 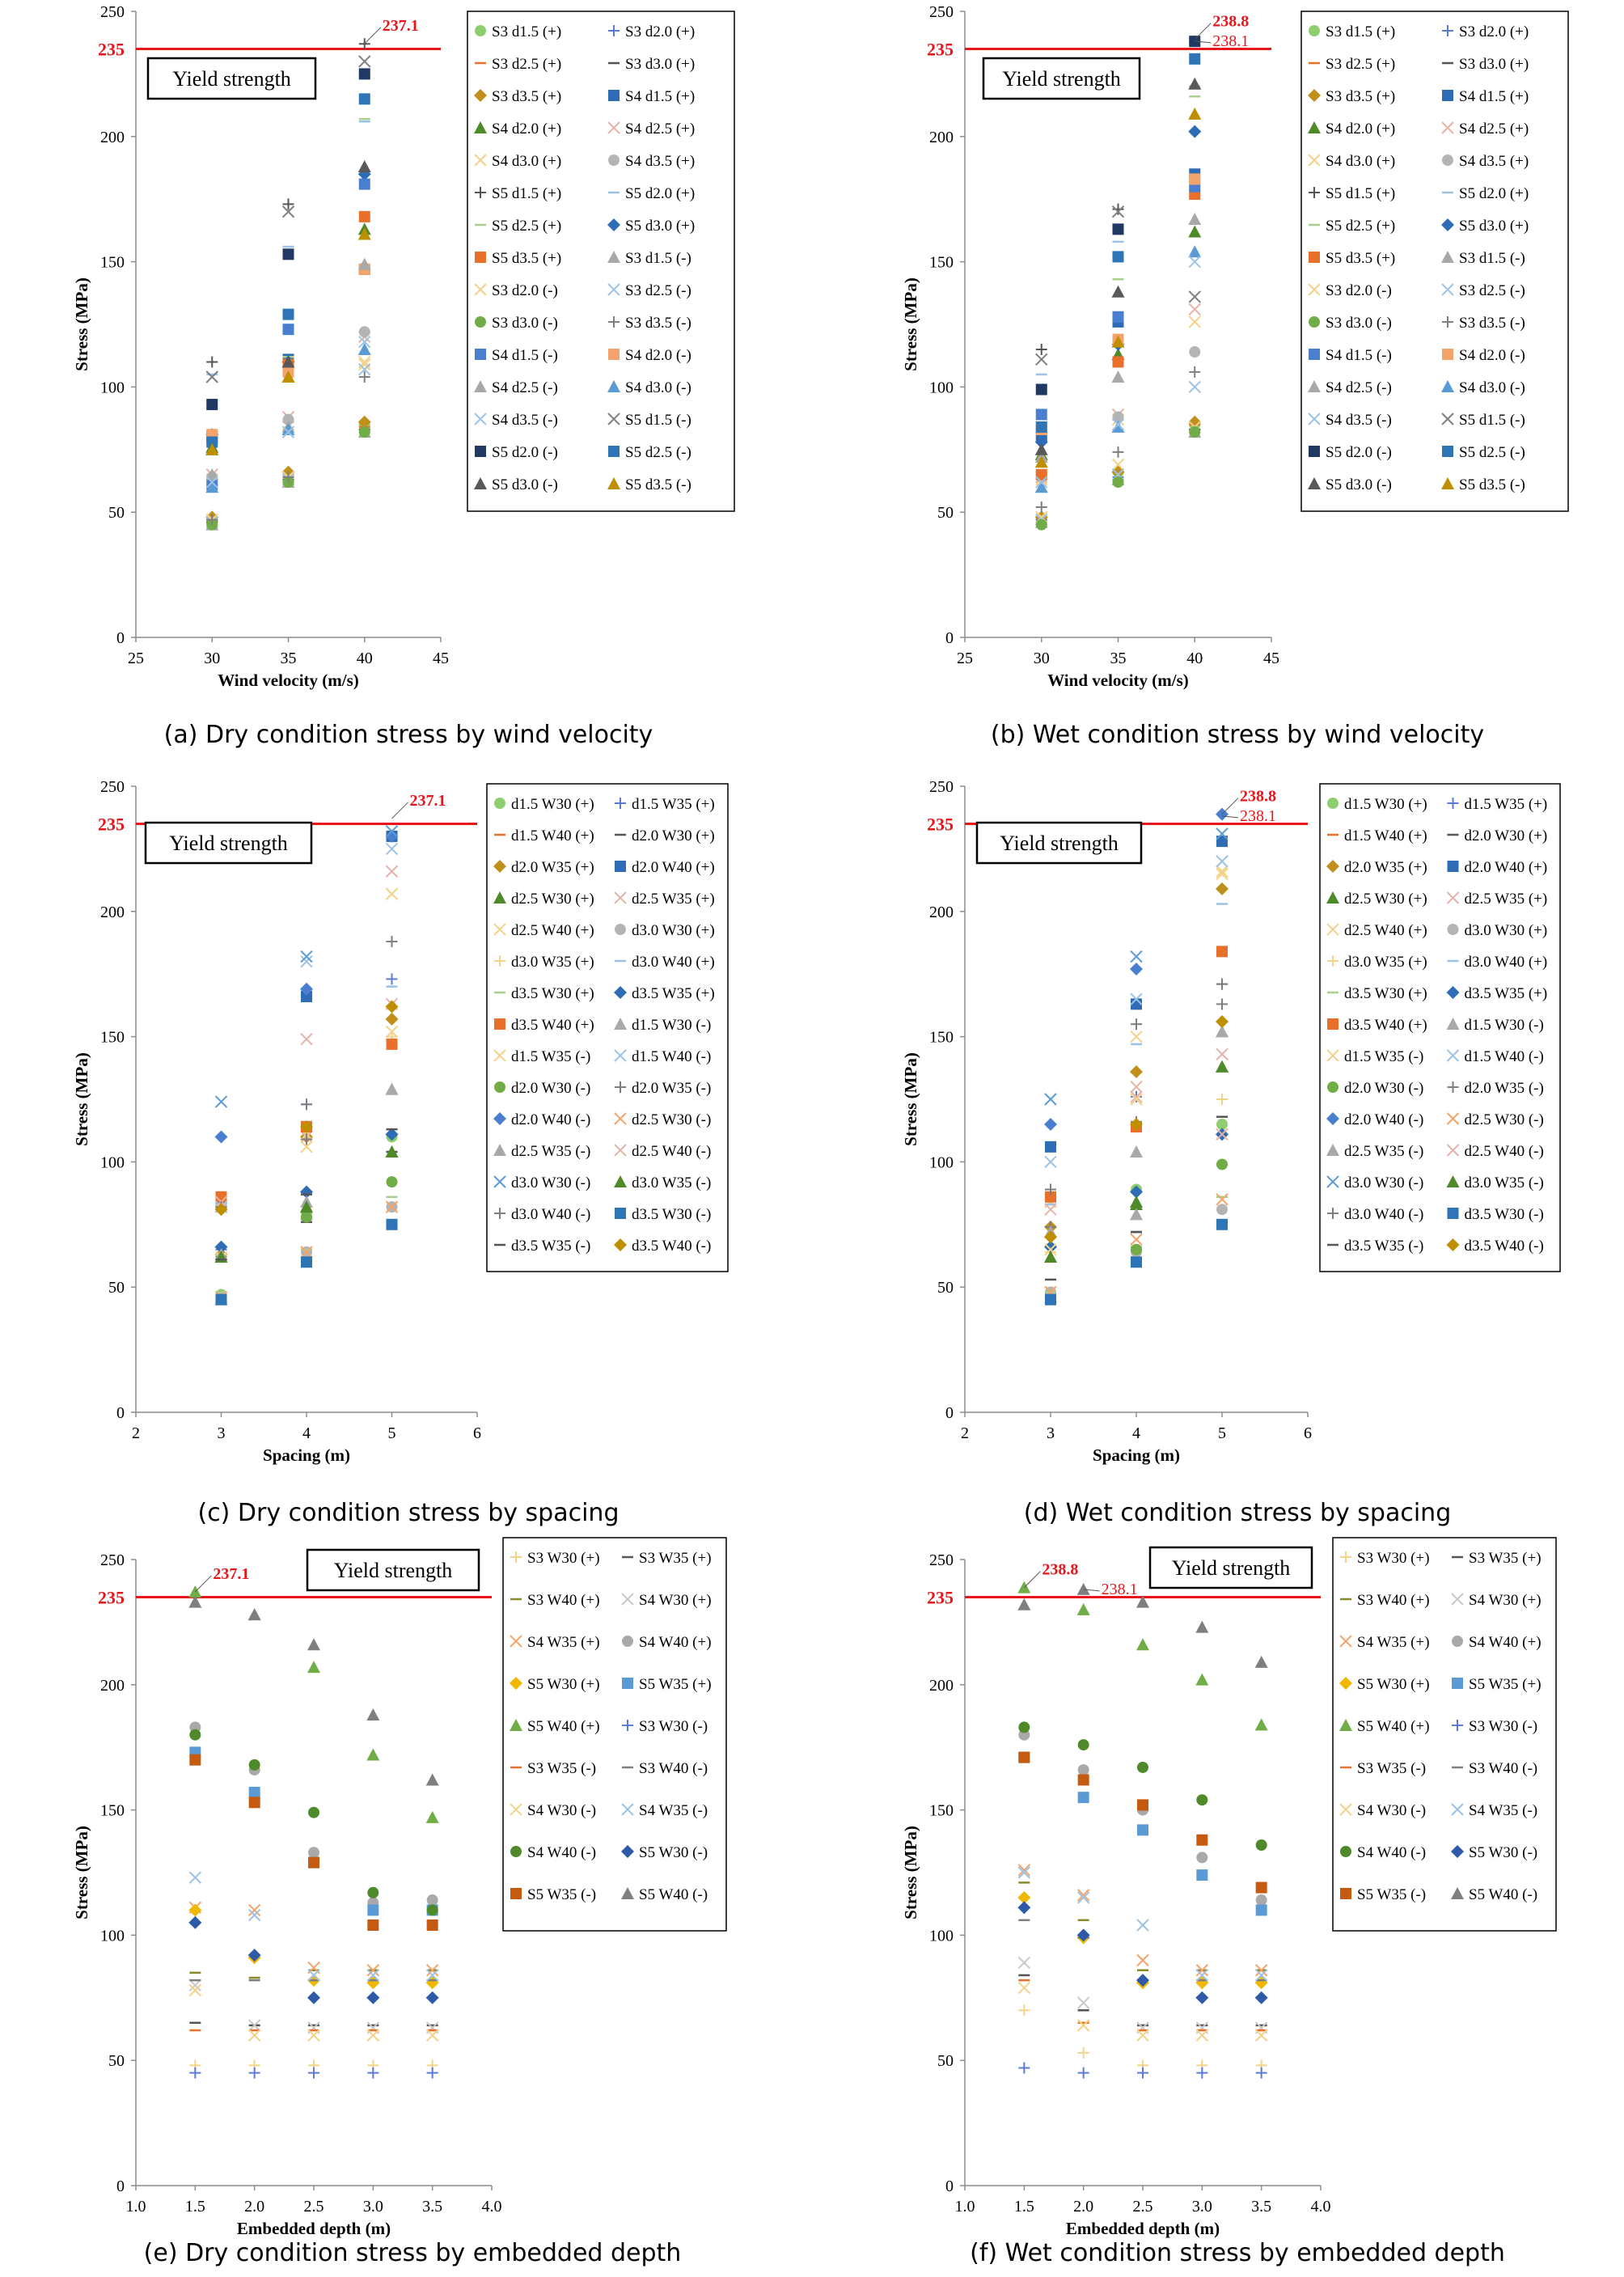 What do you see at coordinates (1143, 2207) in the screenshot?
I see `x-tick-label: 2.5` at bounding box center [1143, 2207].